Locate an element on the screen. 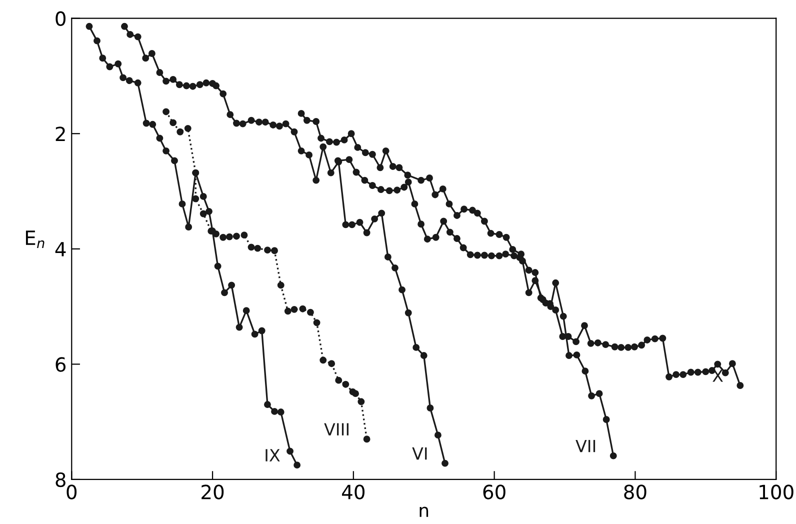 The image size is (796, 524). x-tick-label: 60 is located at coordinates (494, 492).